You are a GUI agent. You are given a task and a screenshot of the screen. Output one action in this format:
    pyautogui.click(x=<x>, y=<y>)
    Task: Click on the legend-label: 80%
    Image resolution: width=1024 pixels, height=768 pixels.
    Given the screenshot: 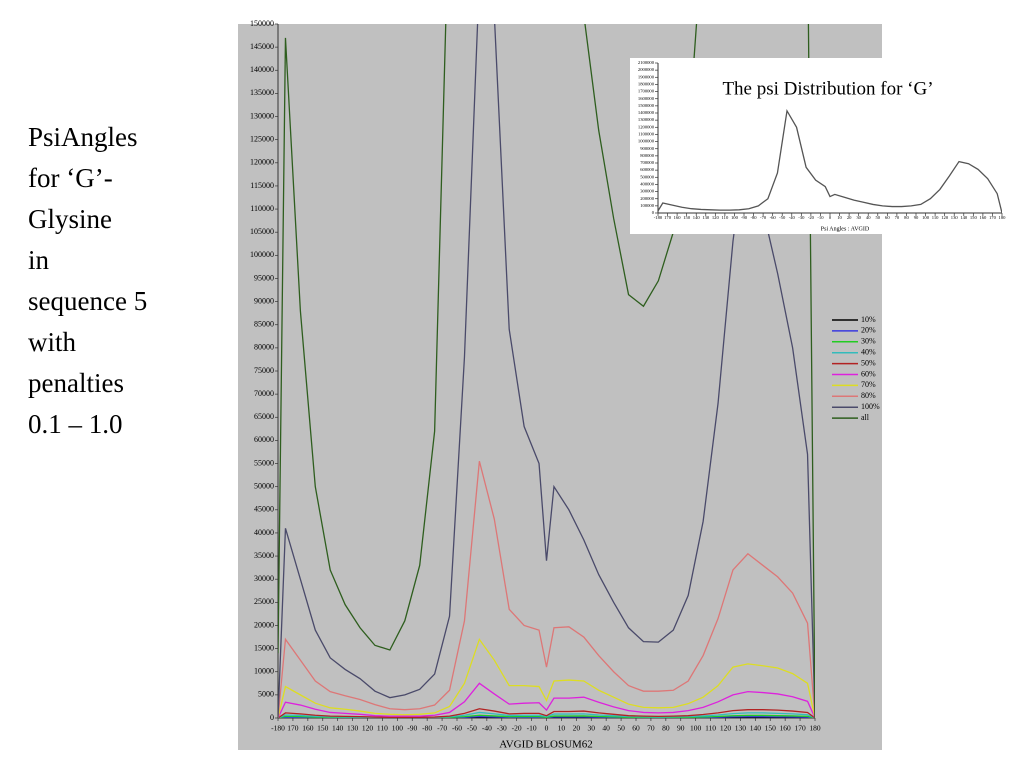 What is the action you would take?
    pyautogui.click(x=868, y=395)
    